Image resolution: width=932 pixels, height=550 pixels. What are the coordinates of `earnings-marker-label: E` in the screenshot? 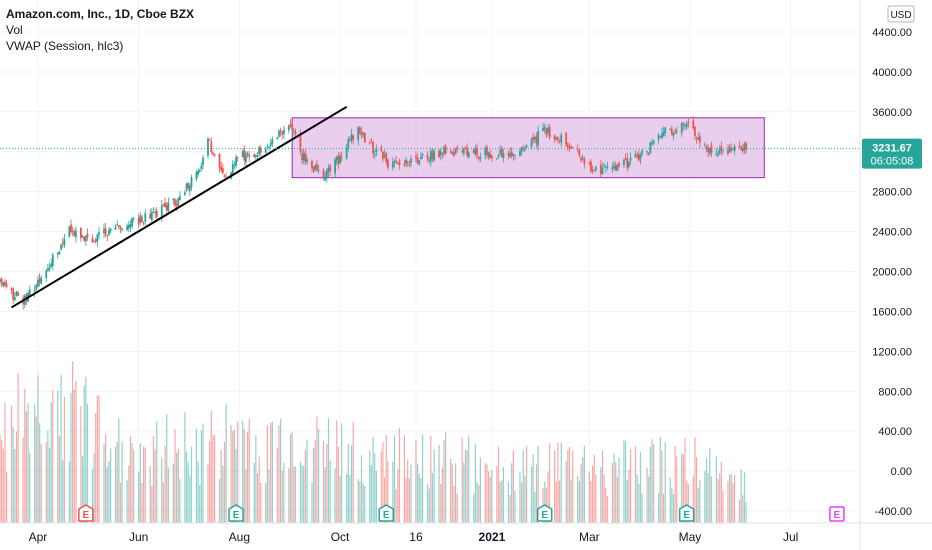 It's located at (544, 515).